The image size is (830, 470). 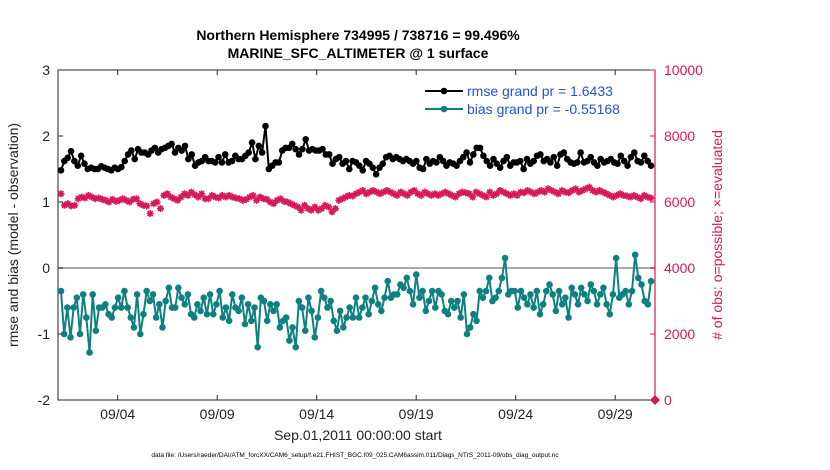 I want to click on chart-subtitle: MARINE_SFC_ALTIMETER @ 1 surface, so click(x=358, y=53).